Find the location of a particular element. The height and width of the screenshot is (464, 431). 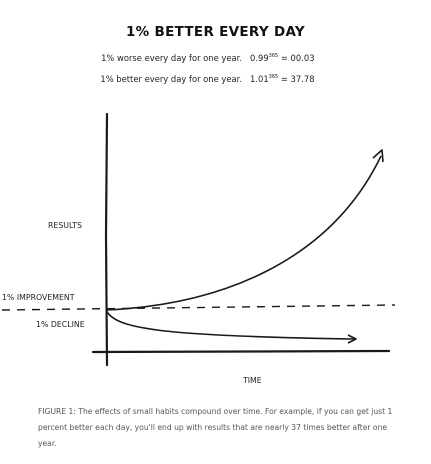

equation-worse-math: 0.99365 = 00.03 is located at coordinates (278, 58).